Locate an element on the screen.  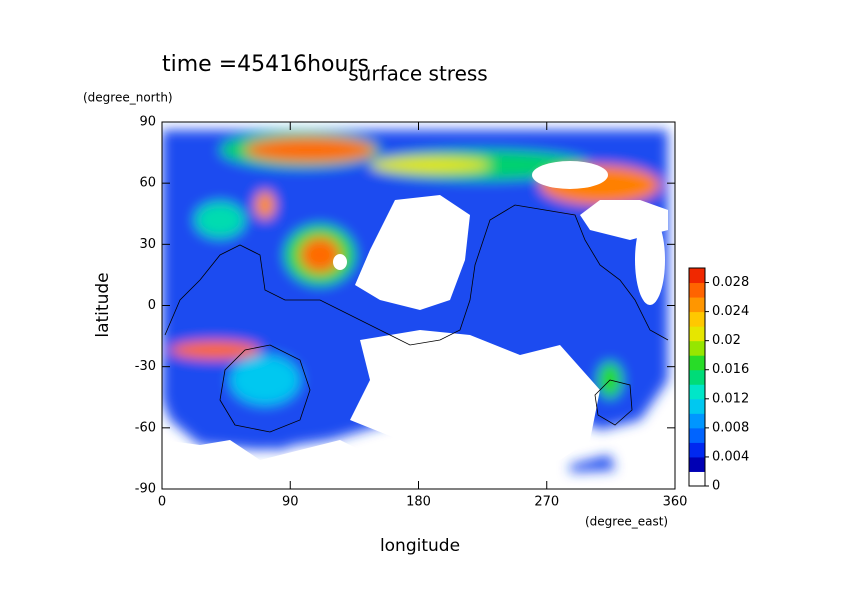
y-tick-label: -90 is located at coordinates (145, 489).